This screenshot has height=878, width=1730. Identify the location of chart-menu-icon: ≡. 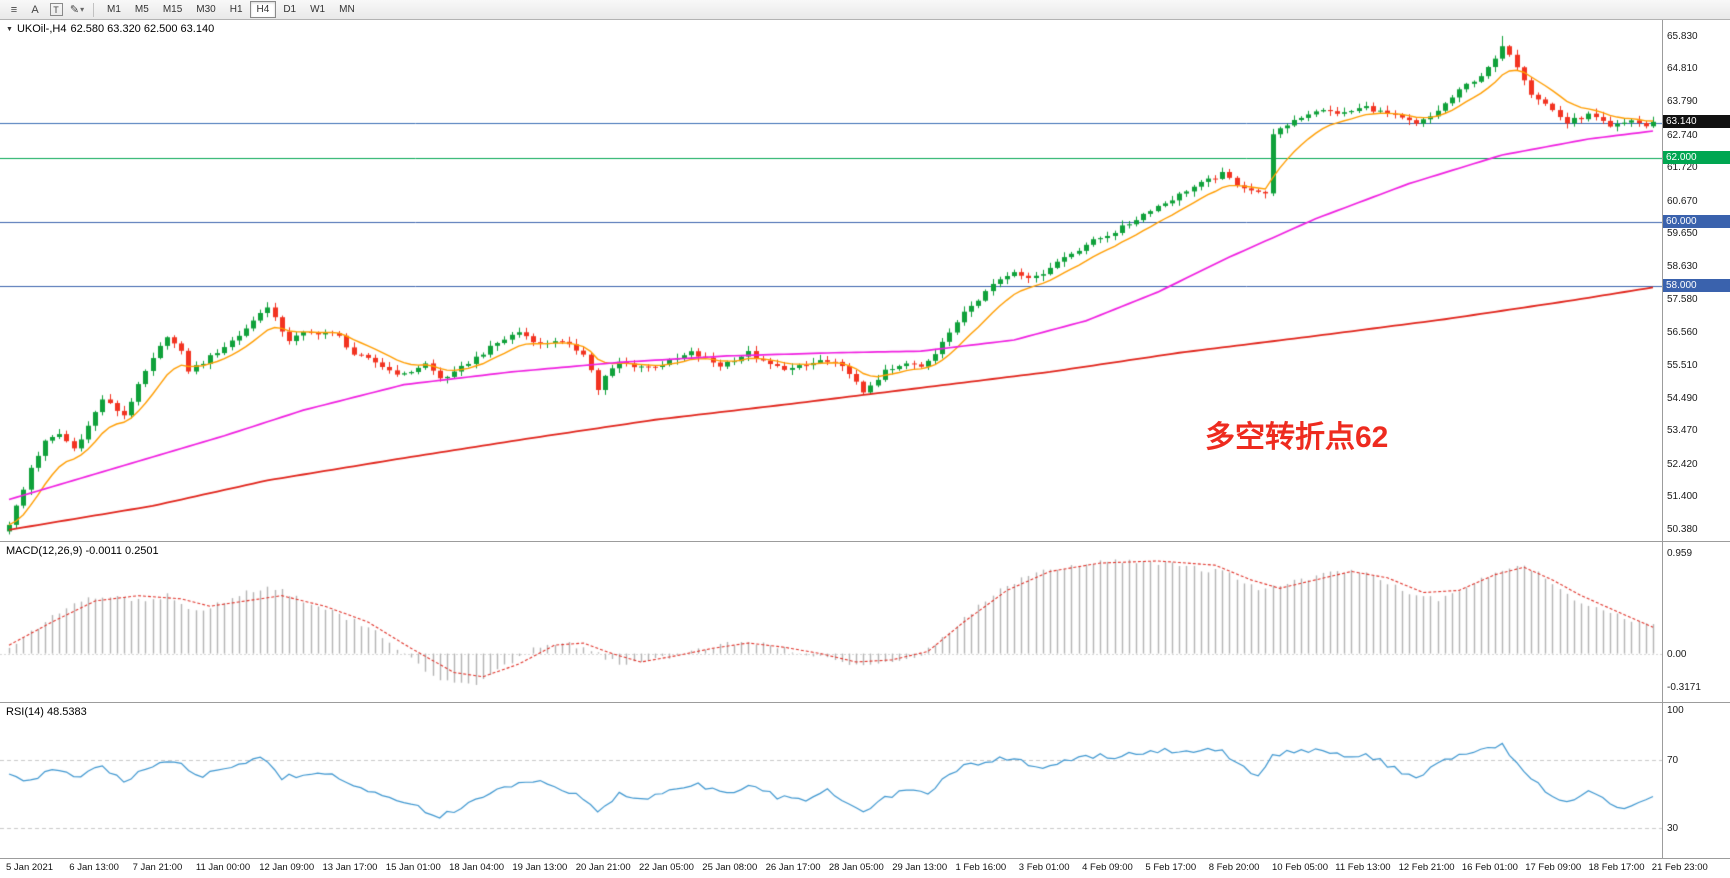
(14, 9).